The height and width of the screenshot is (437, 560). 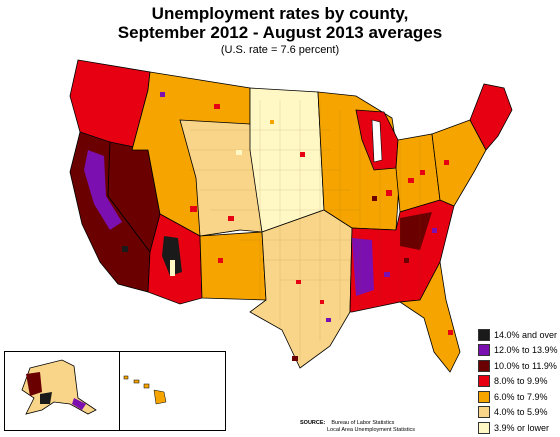 I want to click on title-line-2: September 2012 - August 2013 averages, so click(x=280, y=32).